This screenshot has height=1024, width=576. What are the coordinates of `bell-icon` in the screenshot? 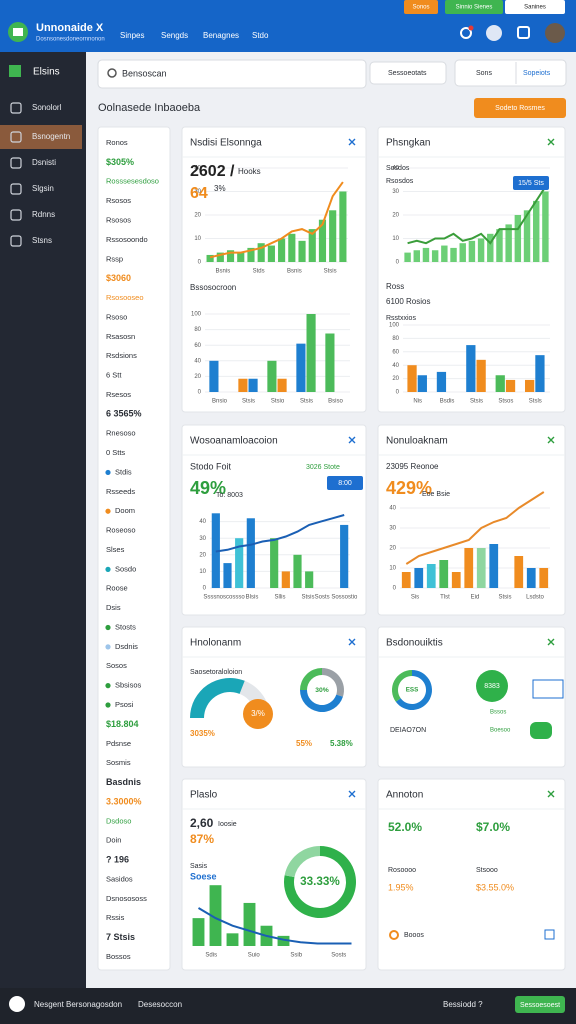 It's located at (466, 33).